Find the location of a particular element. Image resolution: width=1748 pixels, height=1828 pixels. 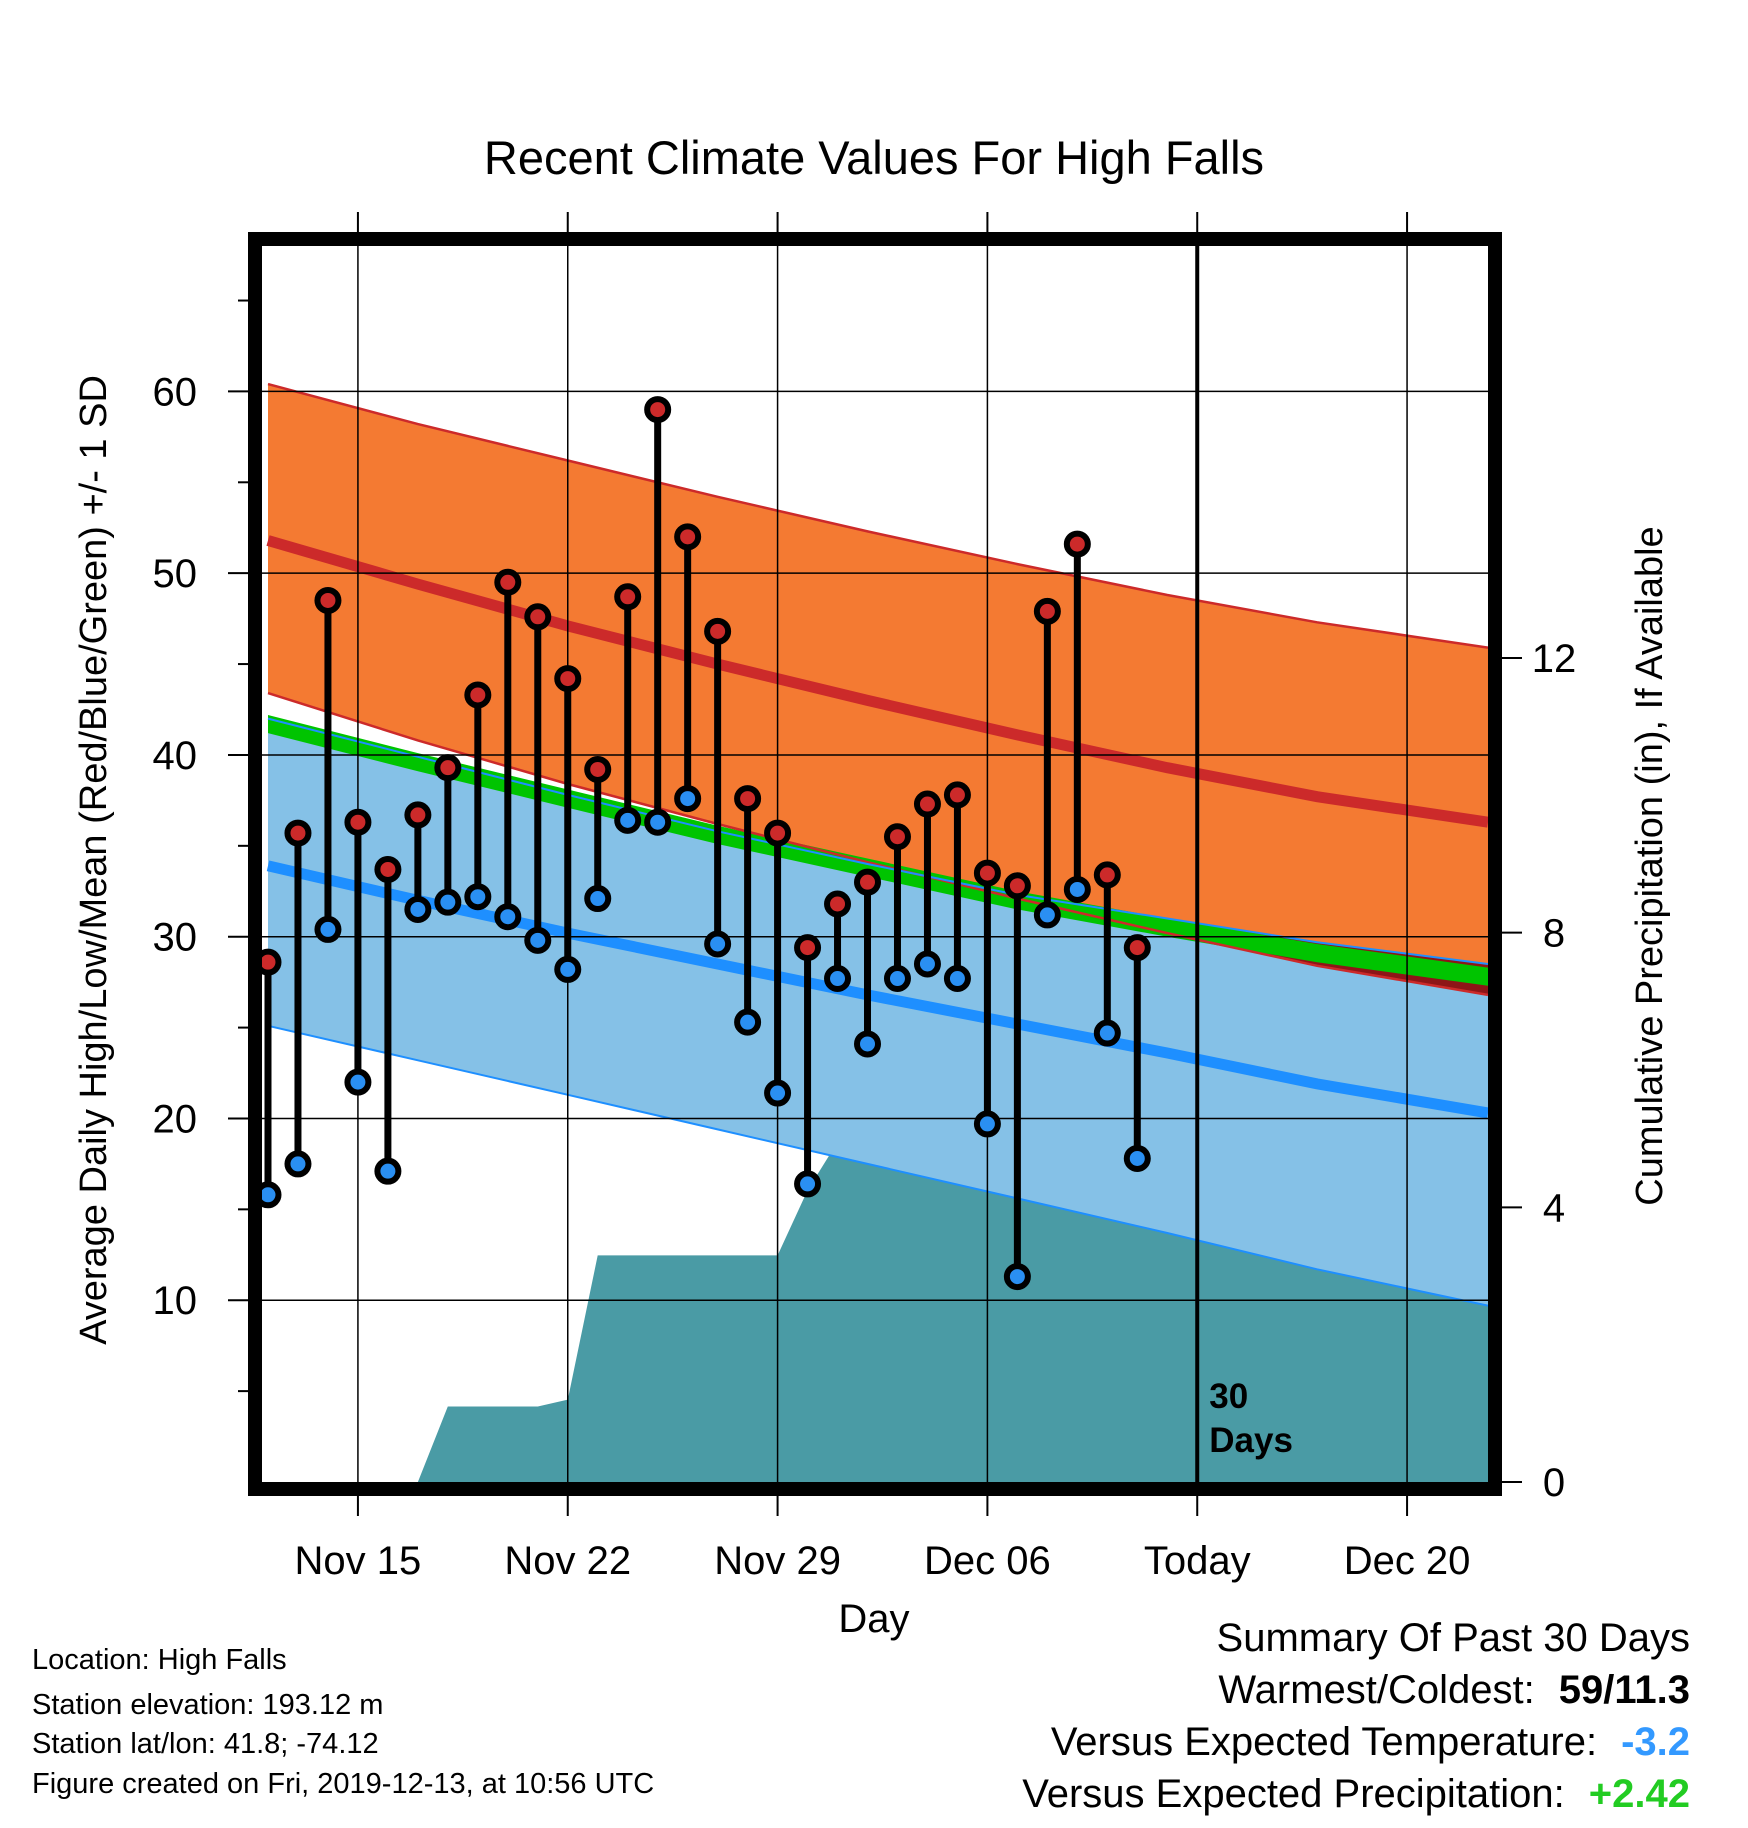

y-tick-label: 50 is located at coordinates (175, 574).